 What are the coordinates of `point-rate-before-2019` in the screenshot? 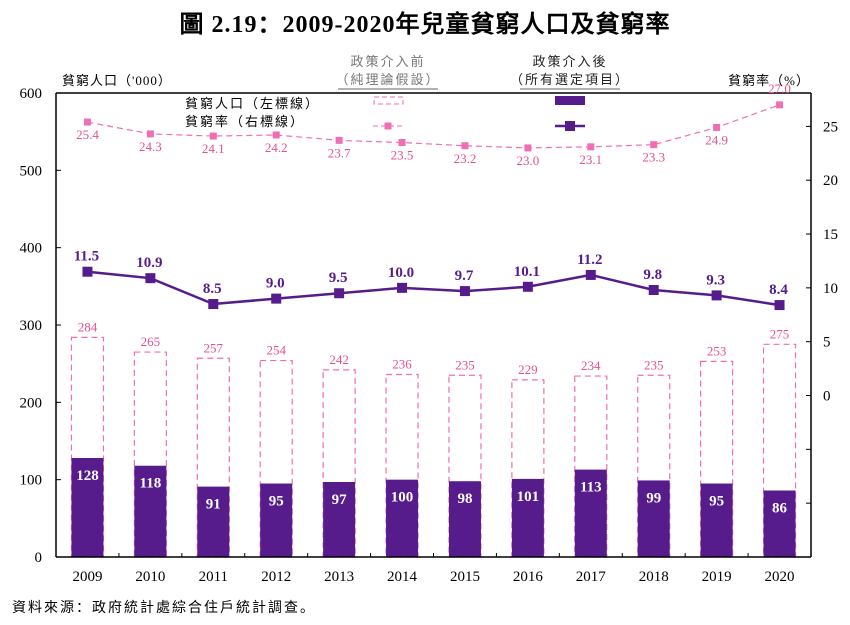 It's located at (717, 127).